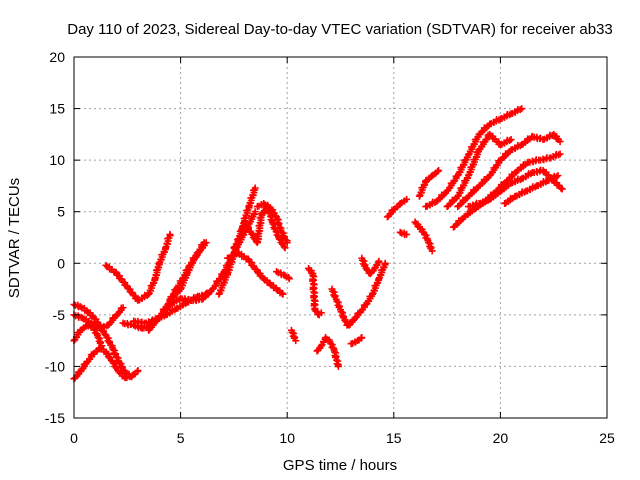  Describe the element at coordinates (501, 438) in the screenshot. I see `x-tick-label: 20` at that location.